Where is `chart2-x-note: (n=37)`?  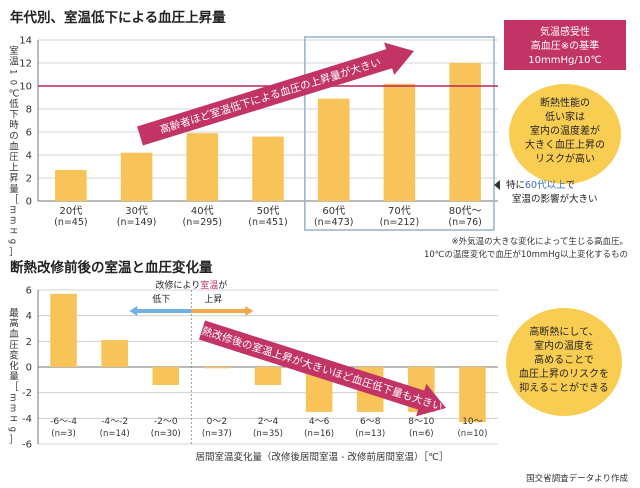
chart2-x-note: (n=37) is located at coordinates (217, 434).